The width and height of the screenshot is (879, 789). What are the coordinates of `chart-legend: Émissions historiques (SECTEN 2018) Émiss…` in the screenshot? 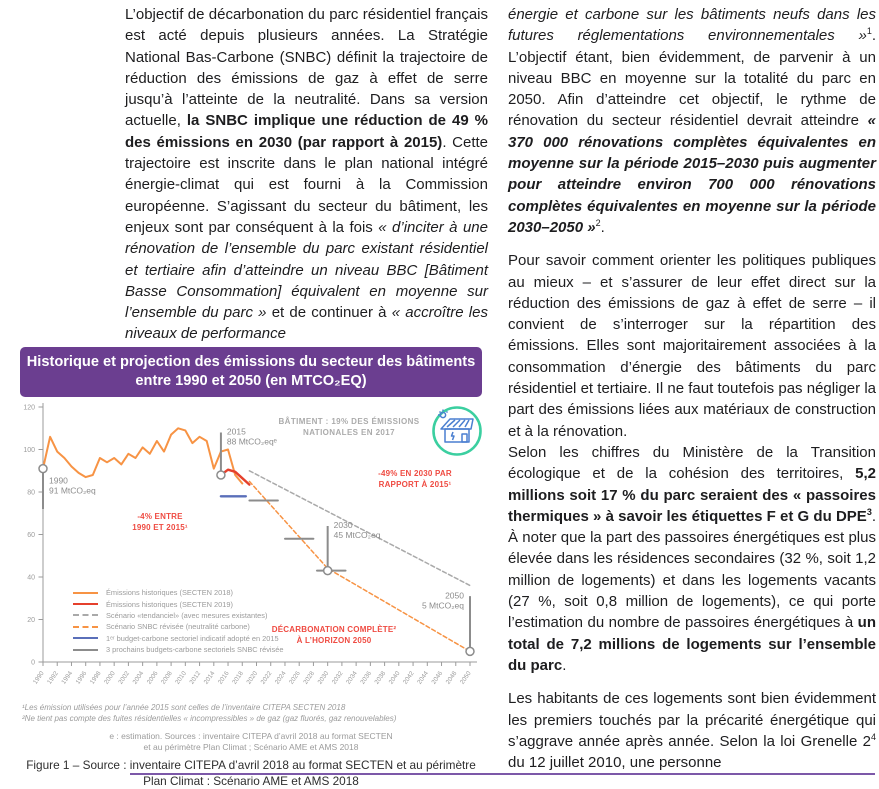 It's located at (178, 621).